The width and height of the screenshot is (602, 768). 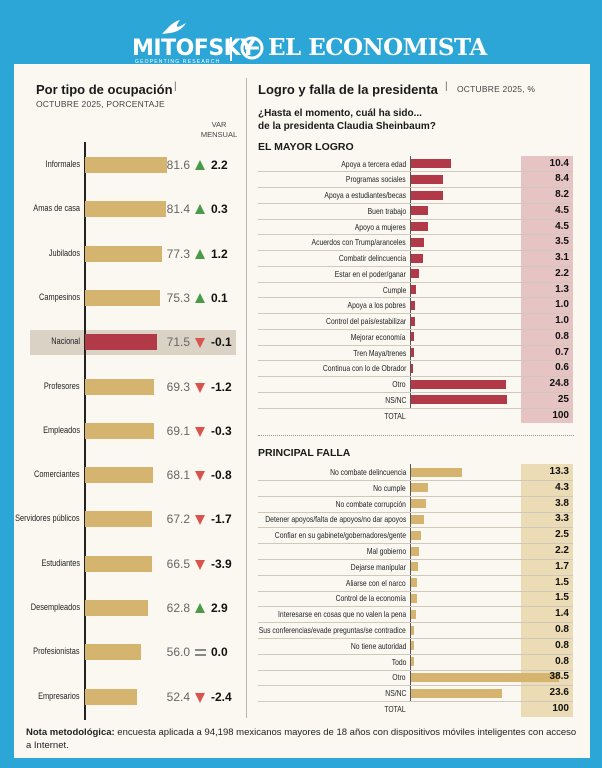 I want to click on value-label: 81.4, so click(x=178, y=209).